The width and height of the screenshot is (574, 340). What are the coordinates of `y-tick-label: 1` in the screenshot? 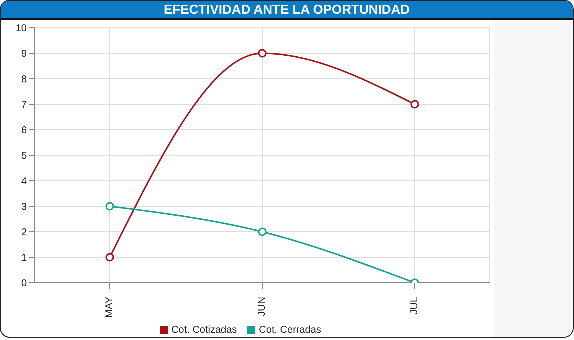 It's located at (24, 258).